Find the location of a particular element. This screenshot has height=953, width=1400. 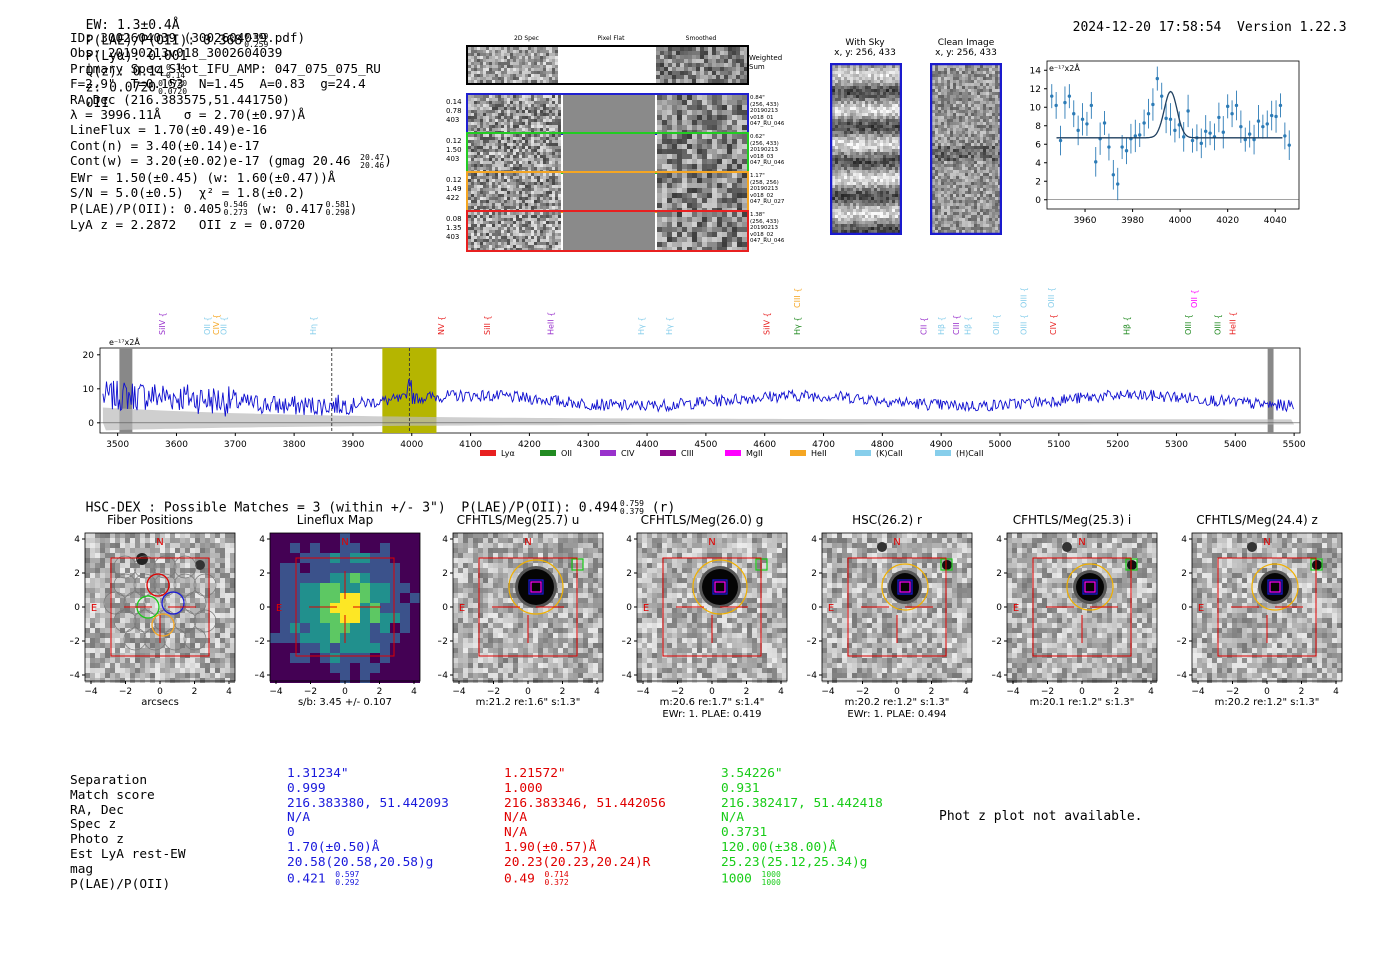

star-blob is located at coordinates (1067, 547).